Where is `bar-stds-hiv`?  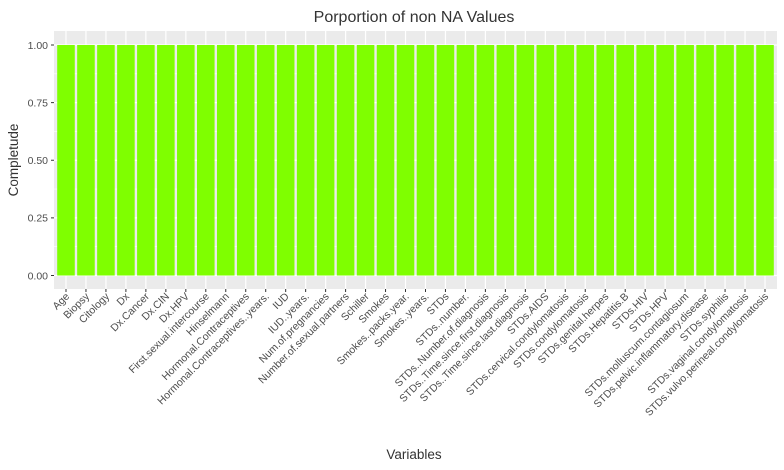 bar-stds-hiv is located at coordinates (645, 160).